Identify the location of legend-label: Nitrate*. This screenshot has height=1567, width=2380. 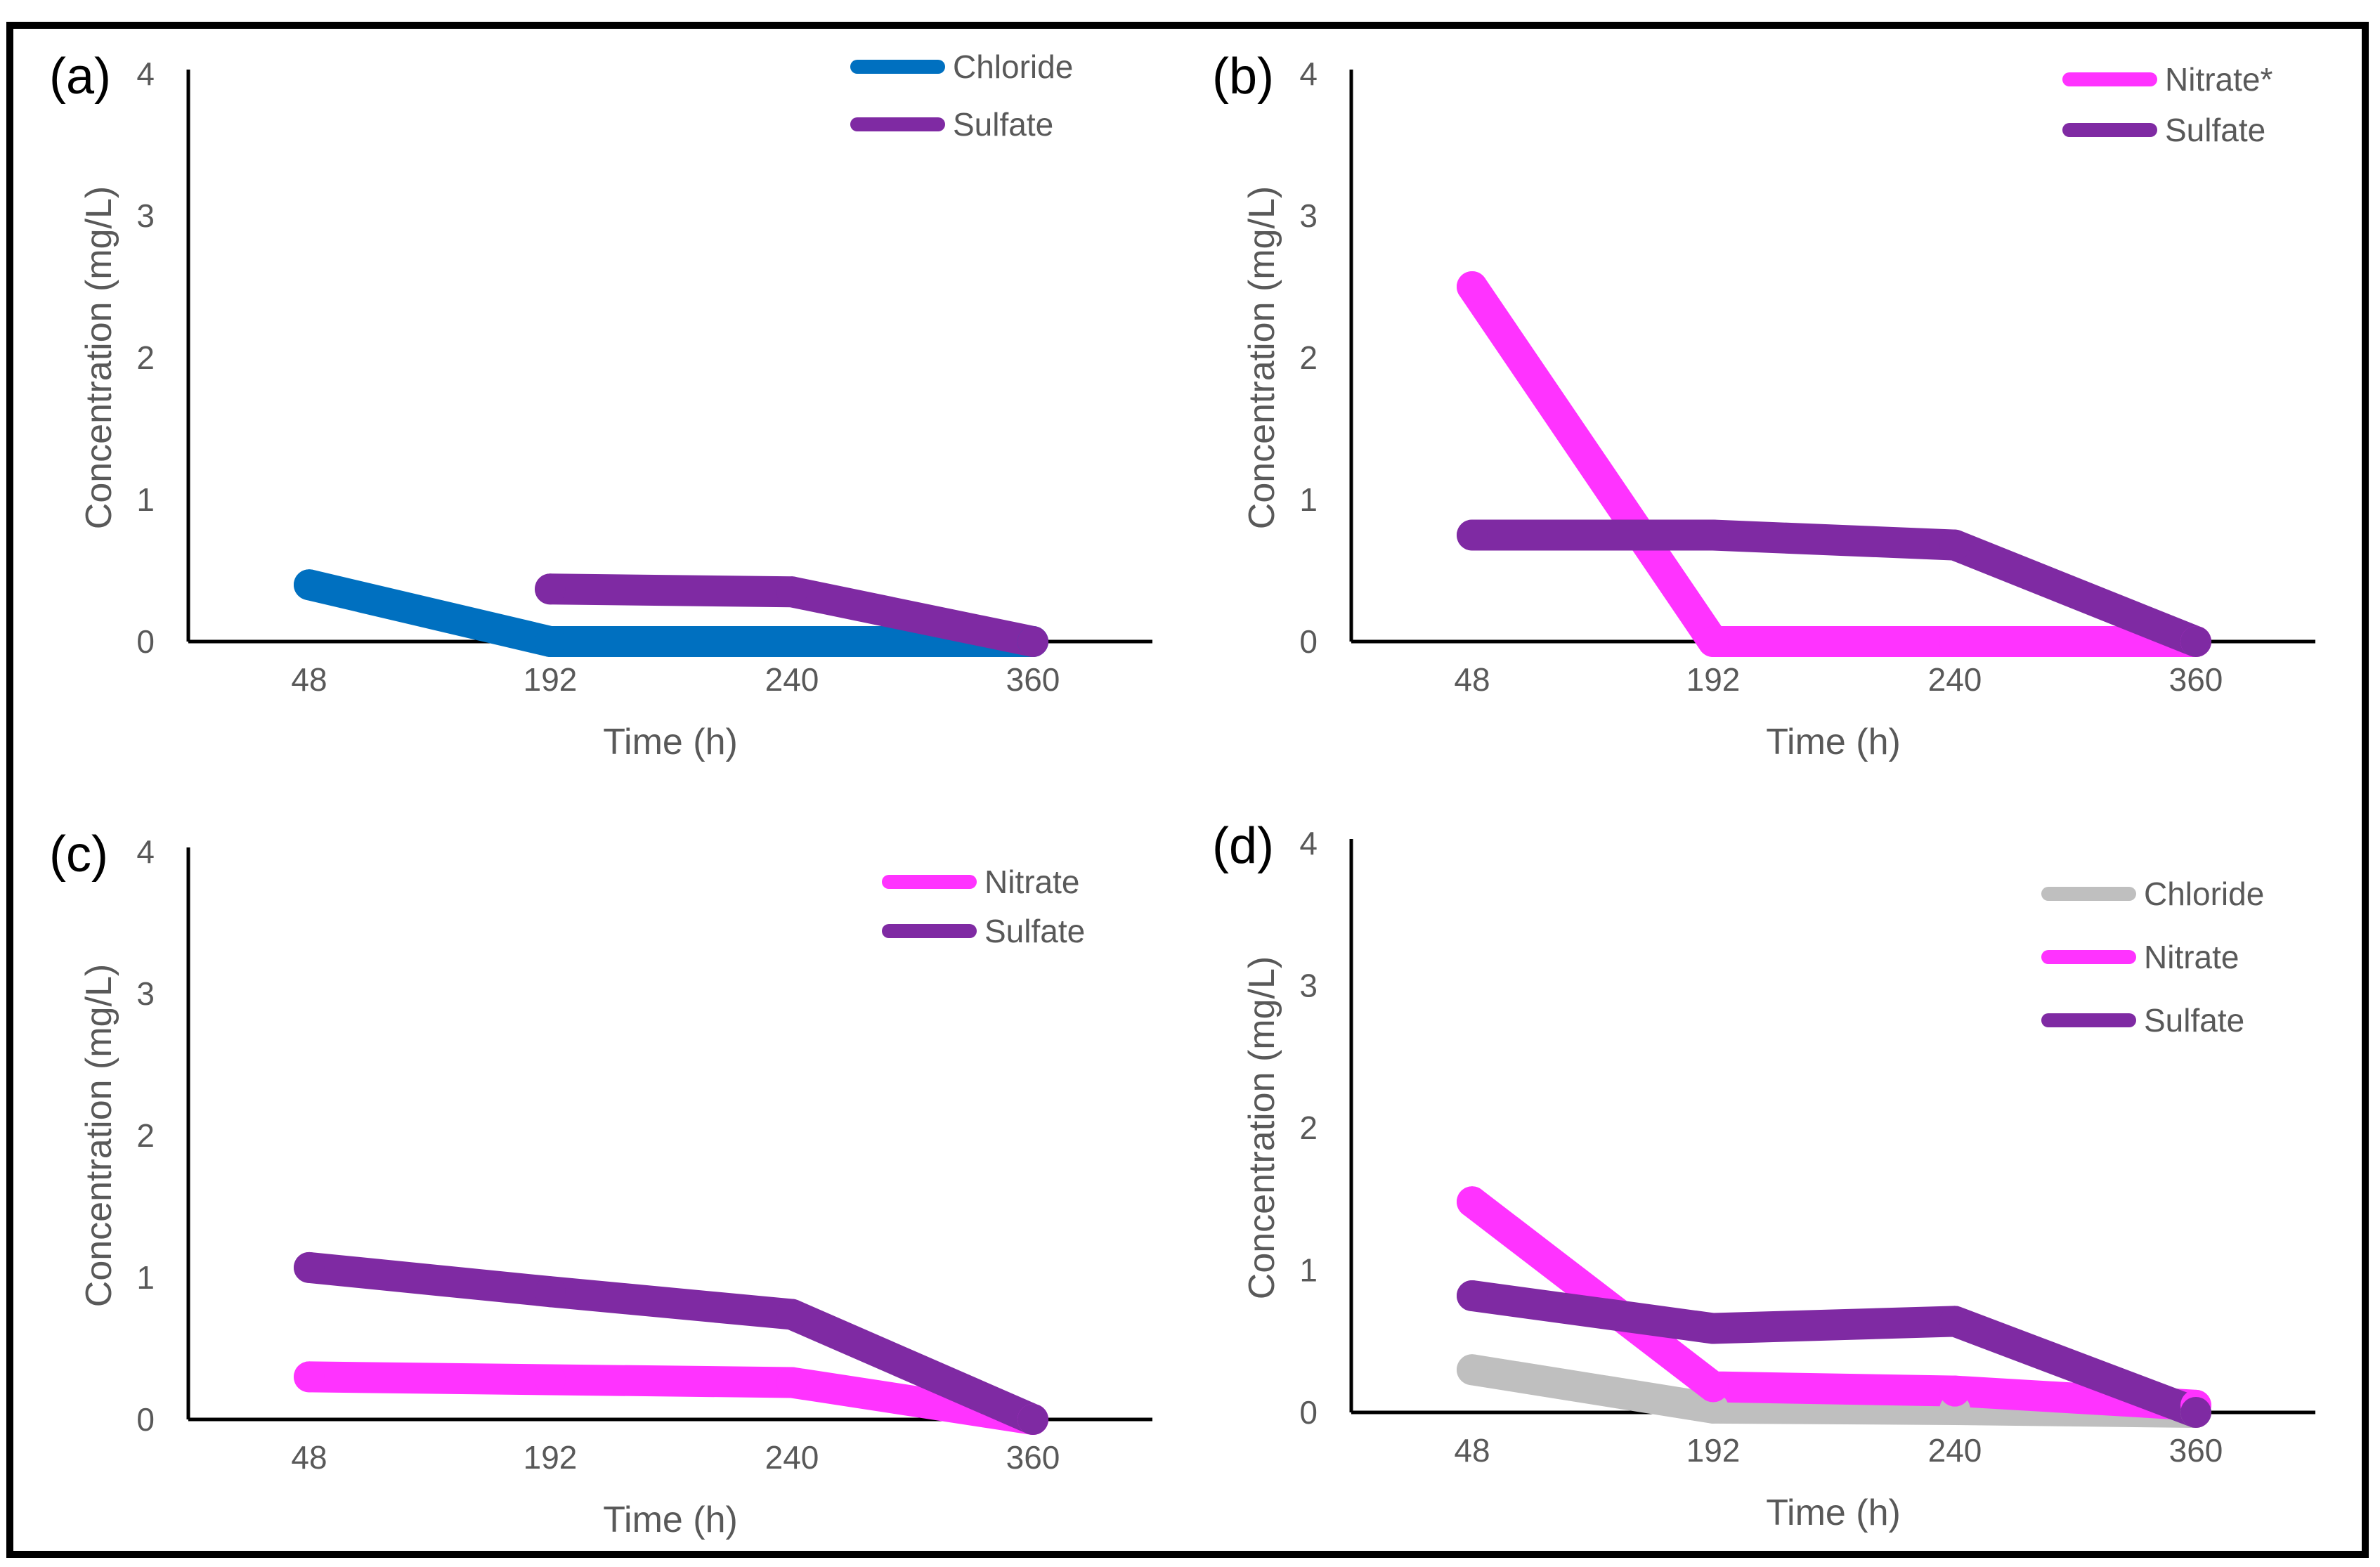
(2218, 79).